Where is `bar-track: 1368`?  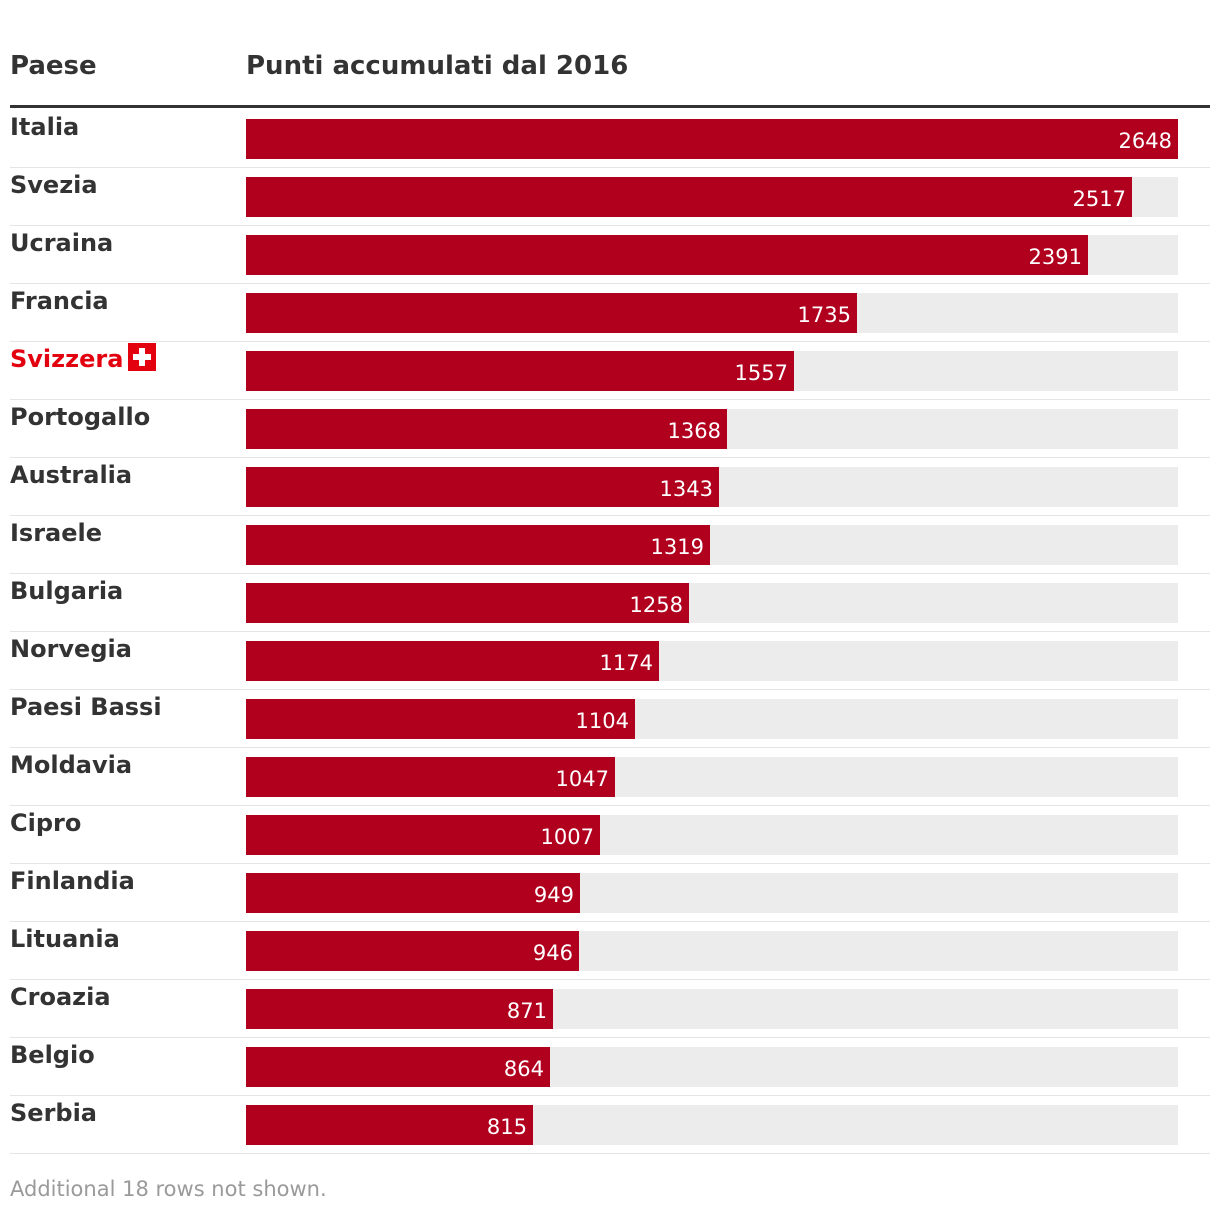
bar-track: 1368 is located at coordinates (712, 429).